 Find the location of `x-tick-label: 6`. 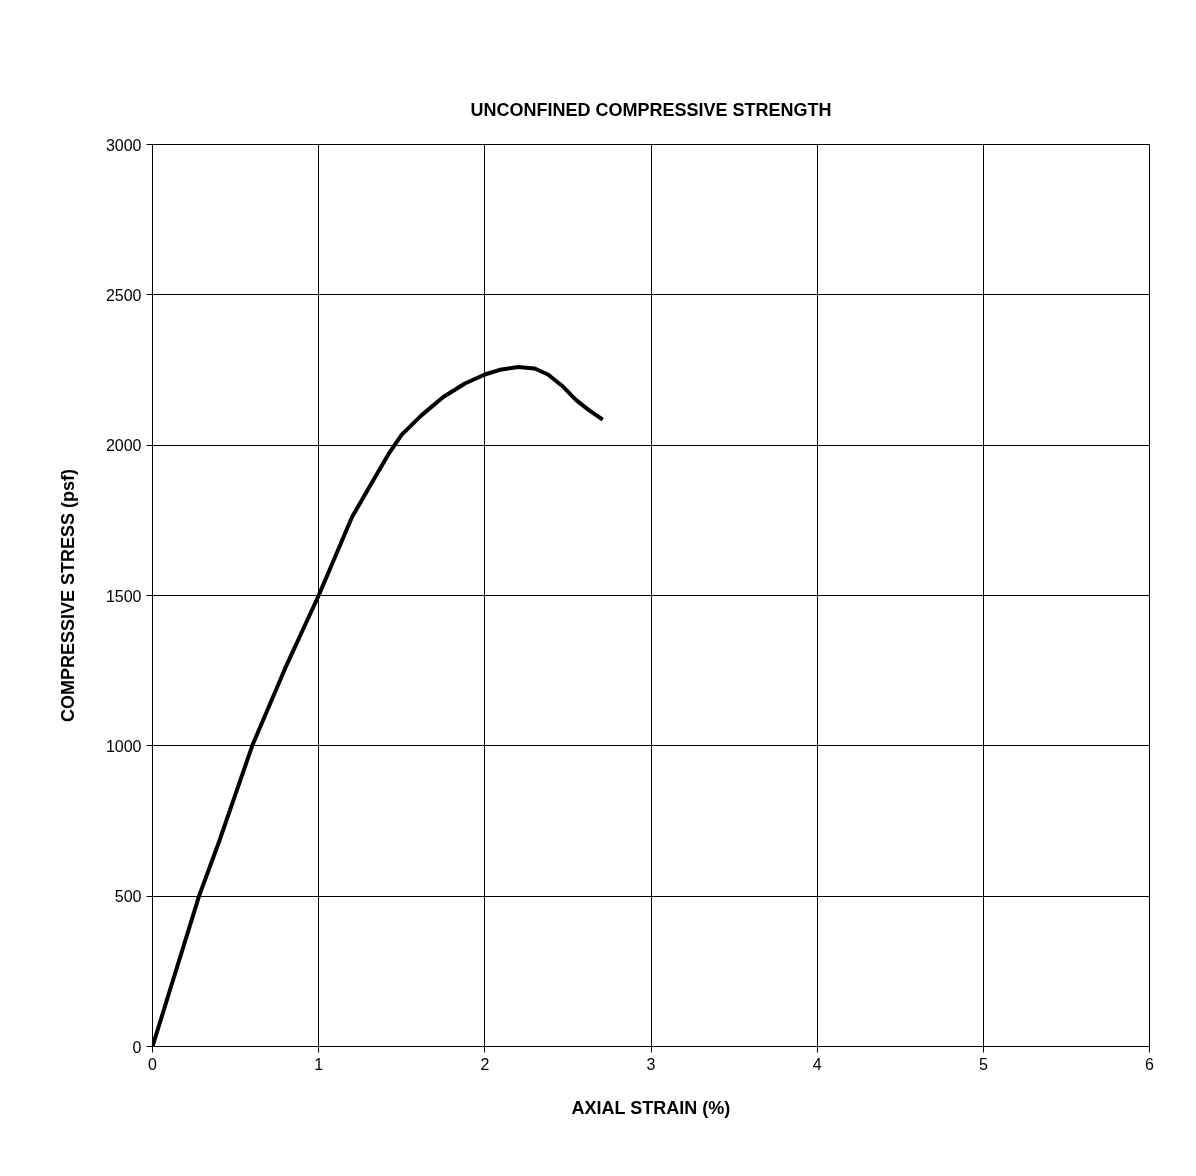

x-tick-label: 6 is located at coordinates (1150, 1064).